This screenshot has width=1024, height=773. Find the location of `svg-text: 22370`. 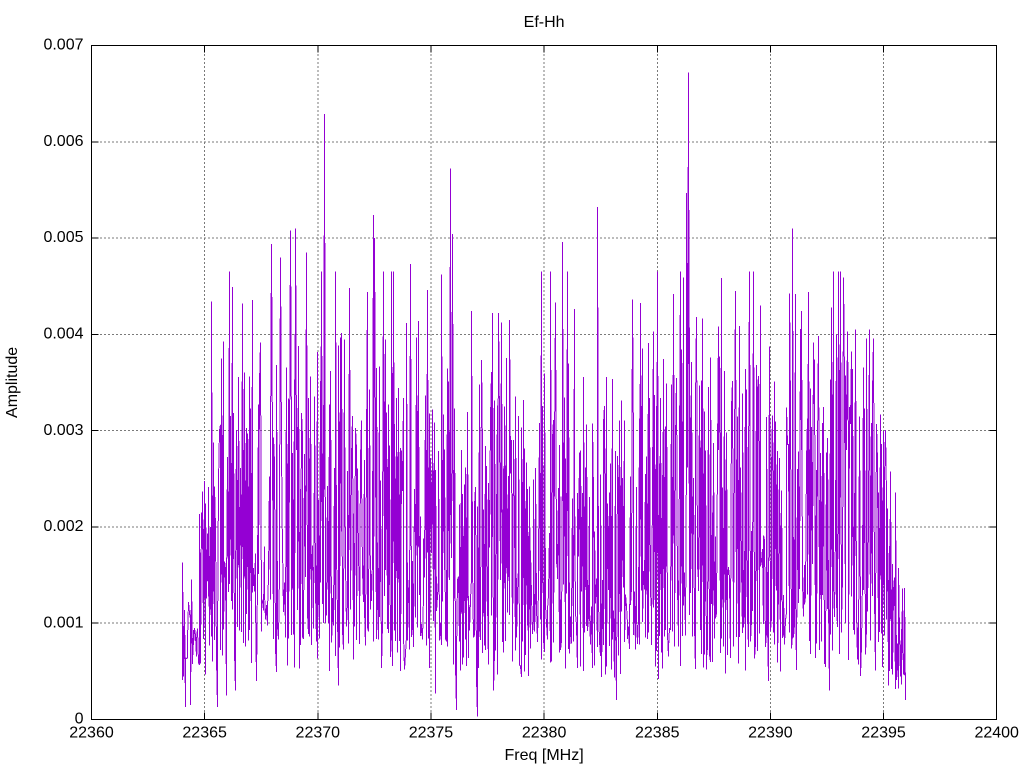

svg-text: 22370 is located at coordinates (318, 733).